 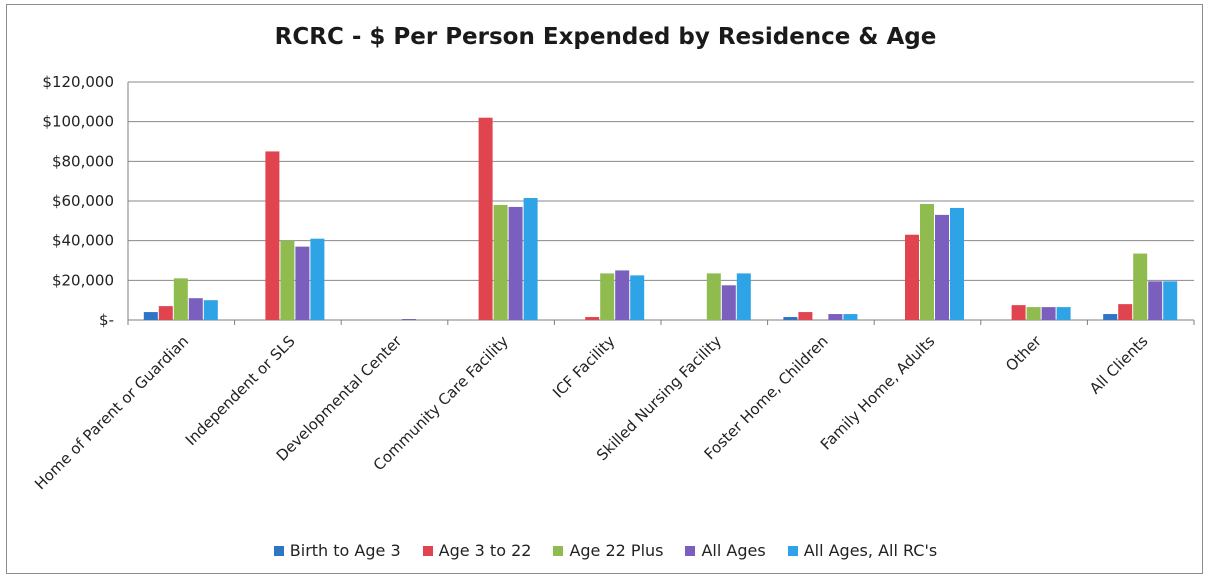 I want to click on y-tick-label: $20,000, so click(x=83, y=280).